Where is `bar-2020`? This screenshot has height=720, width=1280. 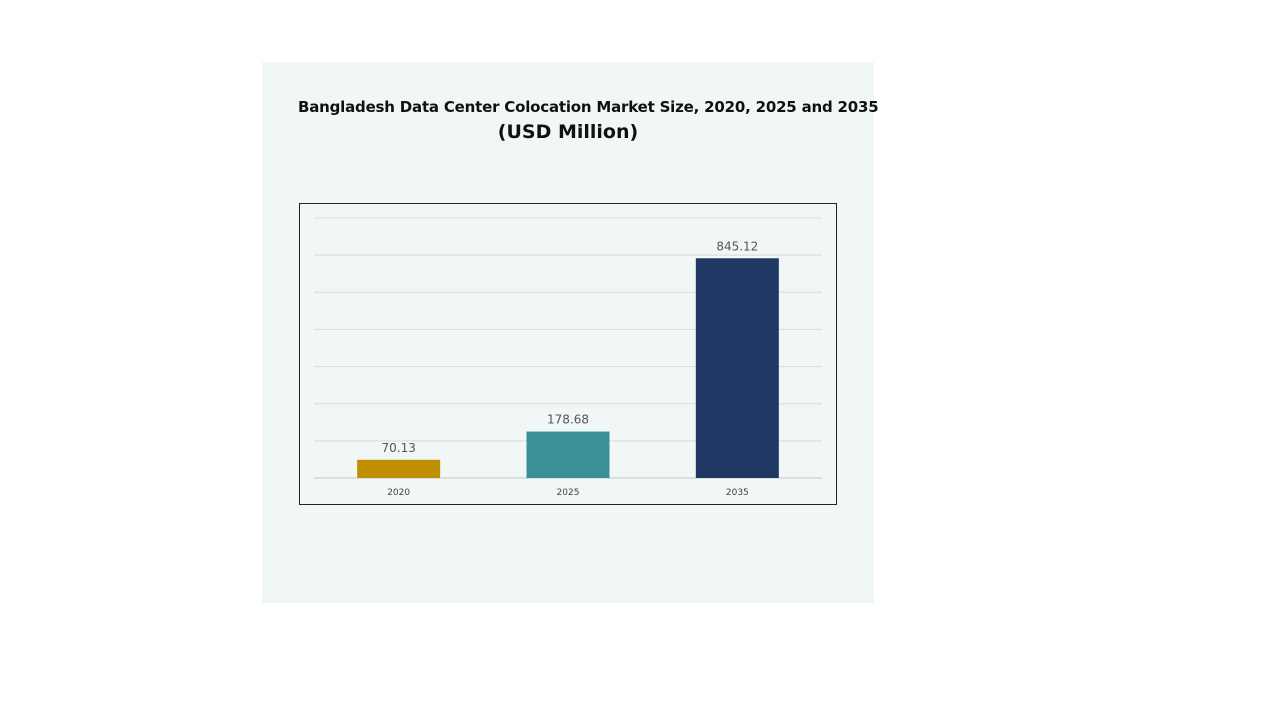
bar-2020 is located at coordinates (399, 468).